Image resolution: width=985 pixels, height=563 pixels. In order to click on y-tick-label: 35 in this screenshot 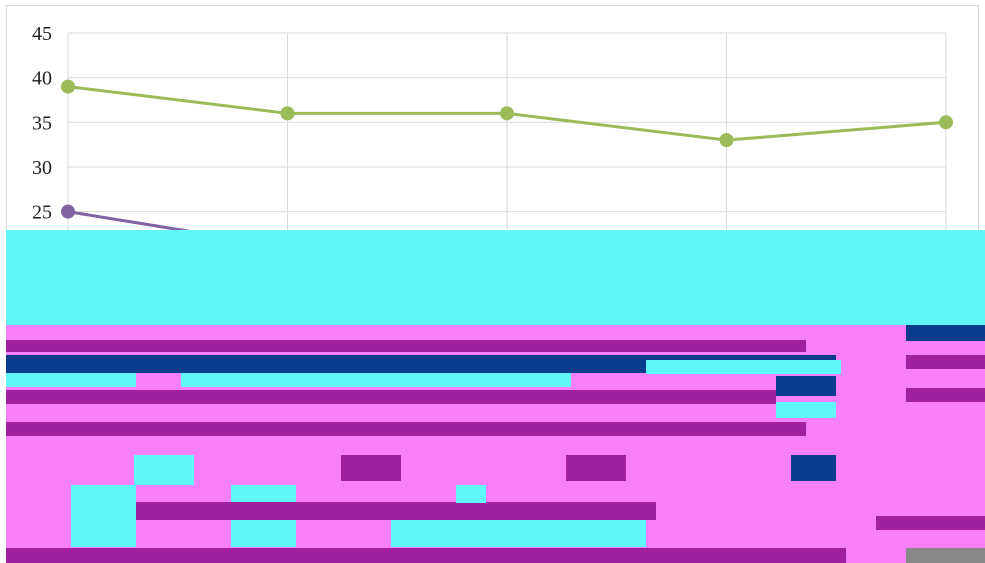, I will do `click(42, 123)`.